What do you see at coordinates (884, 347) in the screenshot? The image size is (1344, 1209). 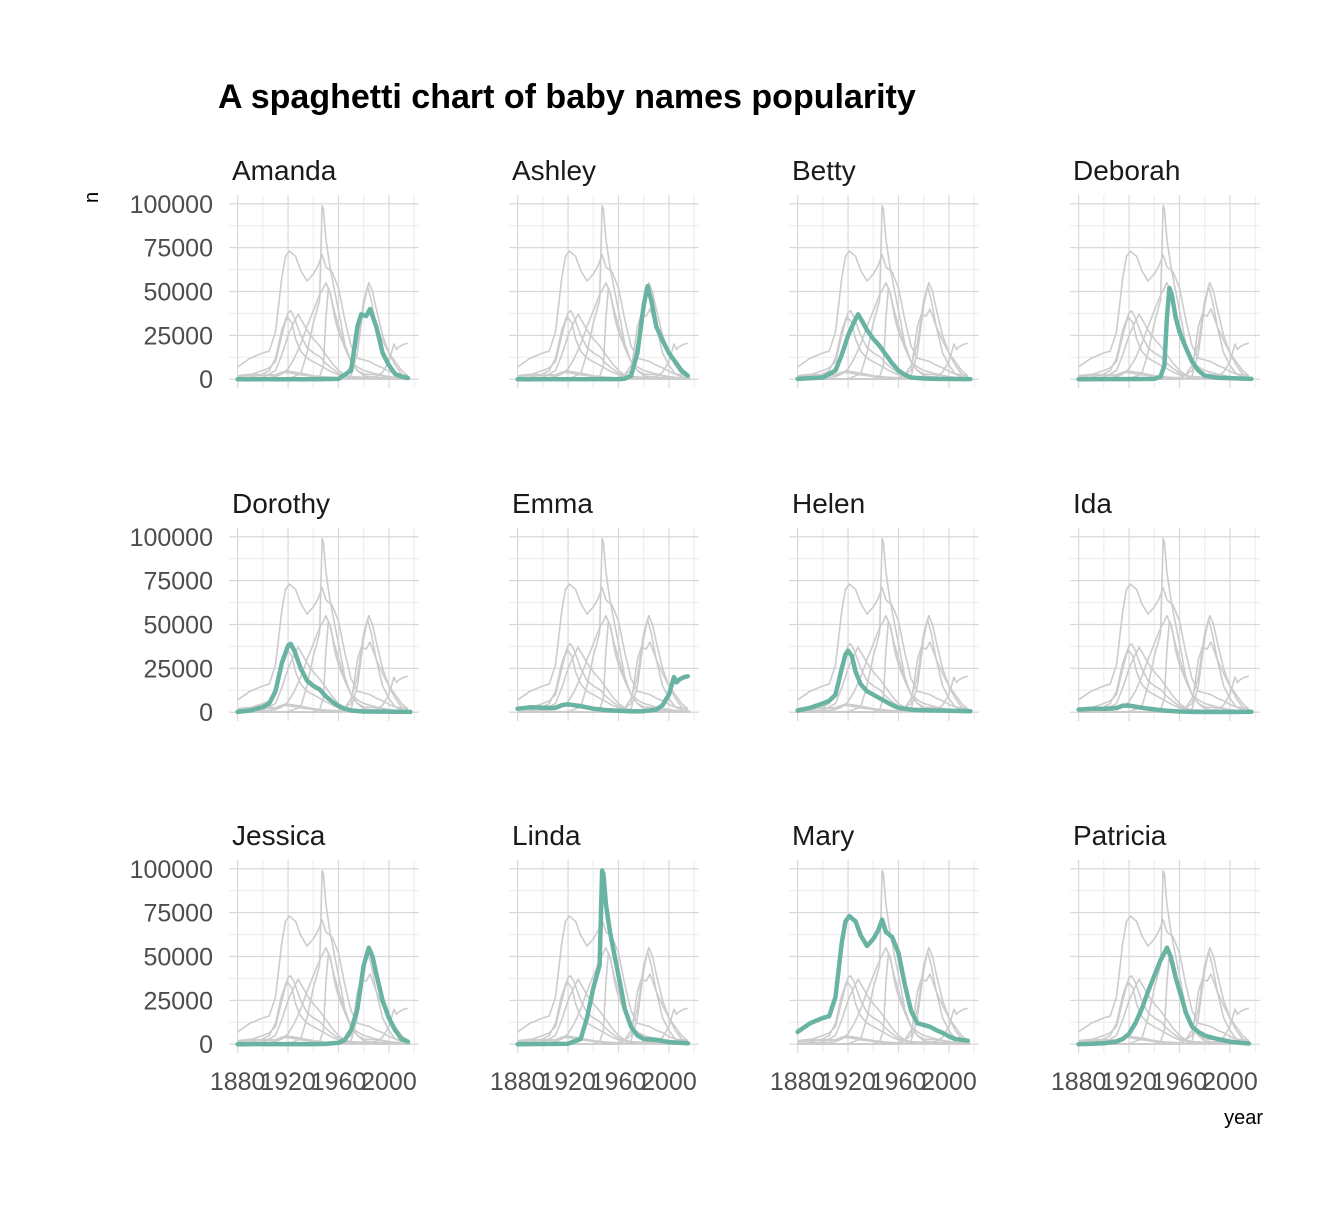 I see `highlight-series-line-betty` at bounding box center [884, 347].